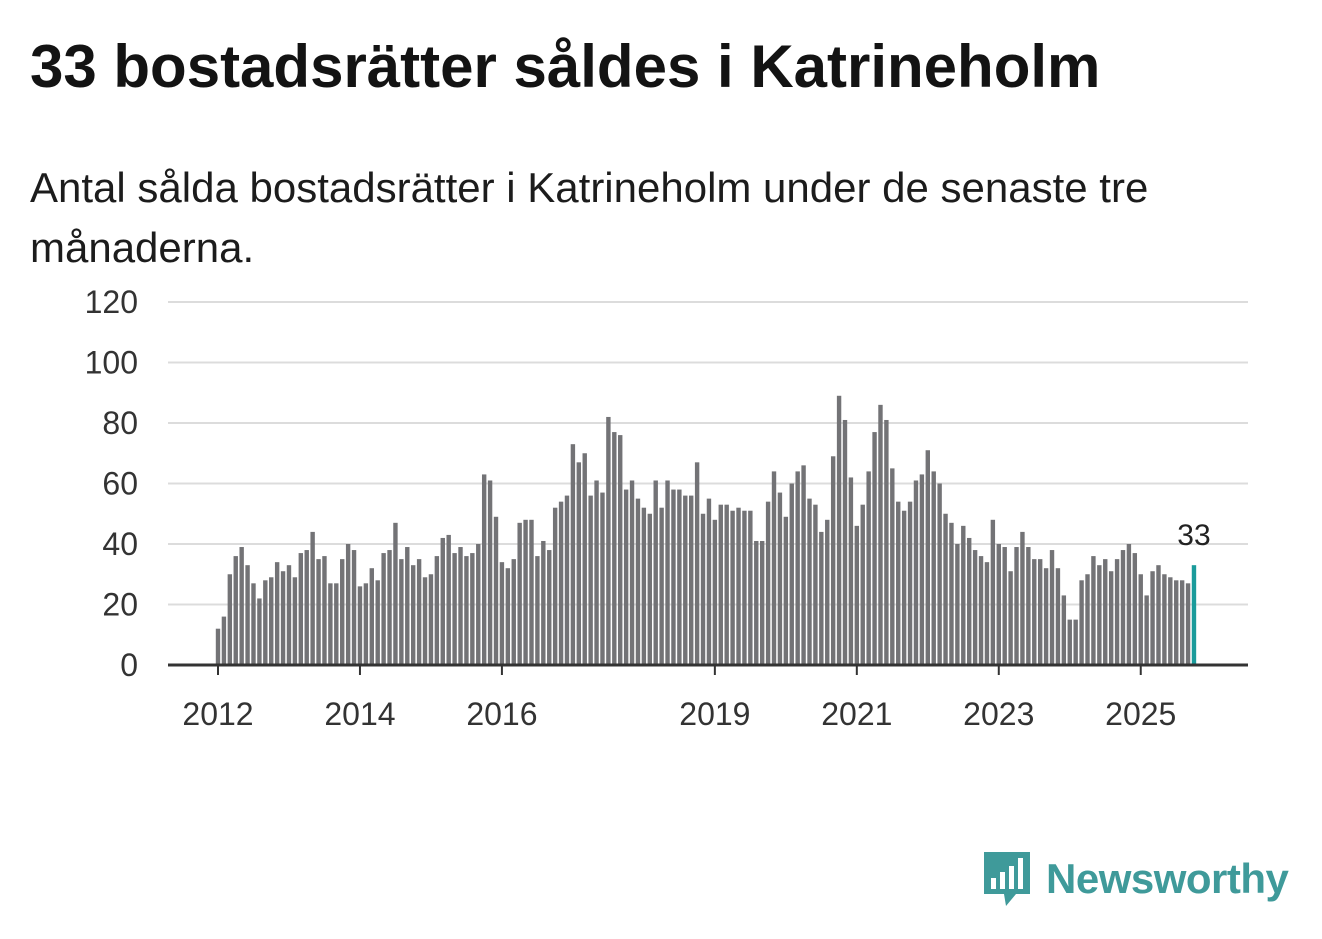  Describe the element at coordinates (120, 484) in the screenshot. I see `y-tick-label: 60` at that location.